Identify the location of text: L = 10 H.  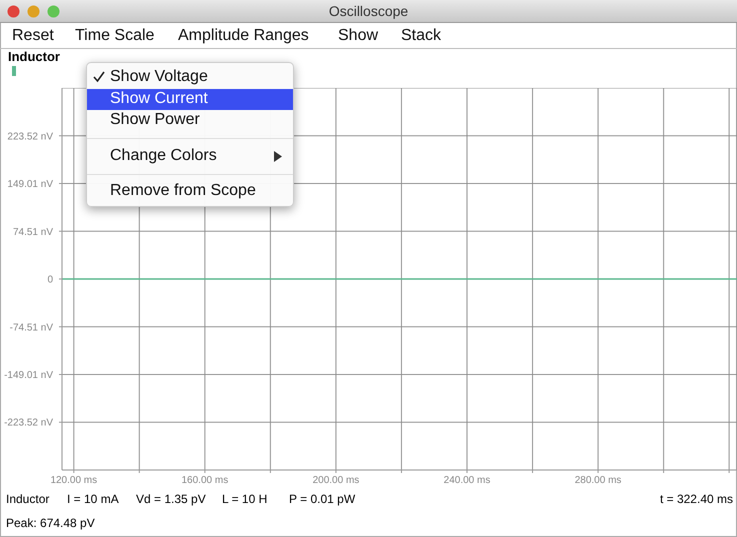
(245, 499).